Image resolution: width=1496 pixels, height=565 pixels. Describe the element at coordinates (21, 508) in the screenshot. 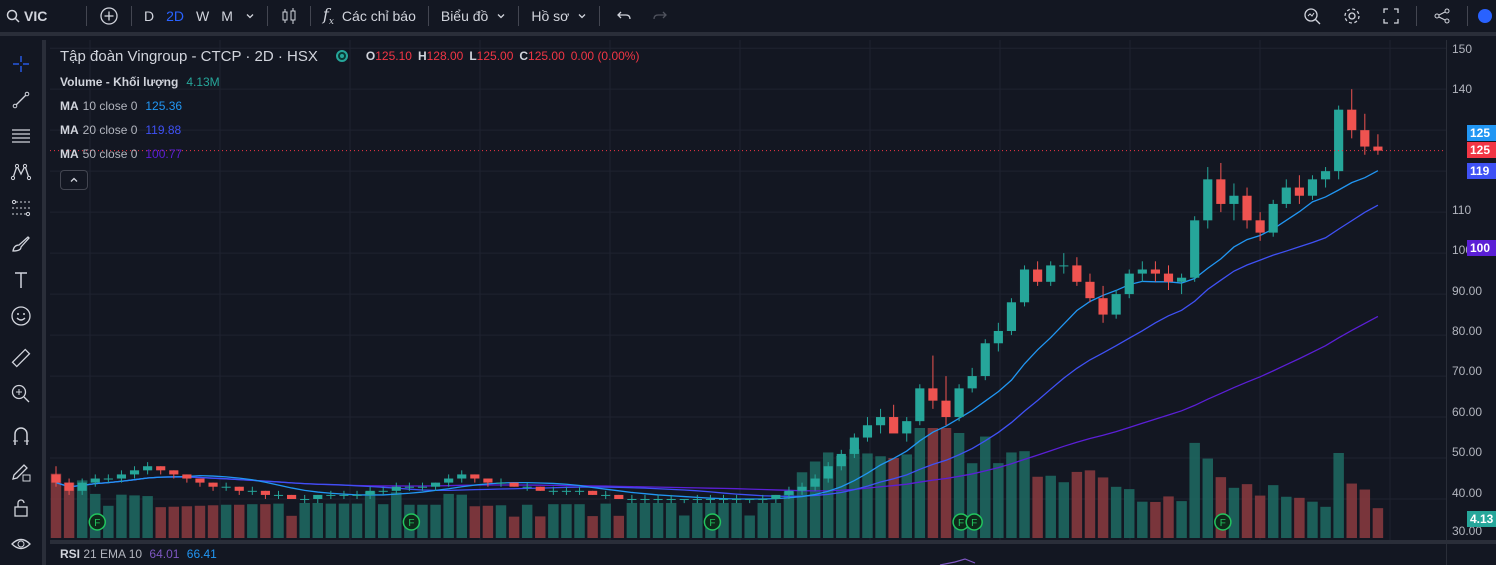

I see `lock-drawings-tool` at that location.